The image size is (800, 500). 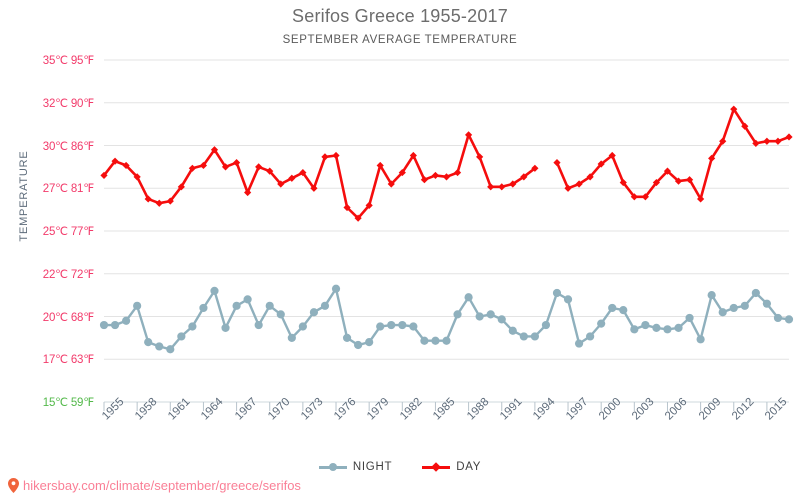 What do you see at coordinates (68, 274) in the screenshot?
I see `y-axis-tick-label: 22℃ 72℉` at bounding box center [68, 274].